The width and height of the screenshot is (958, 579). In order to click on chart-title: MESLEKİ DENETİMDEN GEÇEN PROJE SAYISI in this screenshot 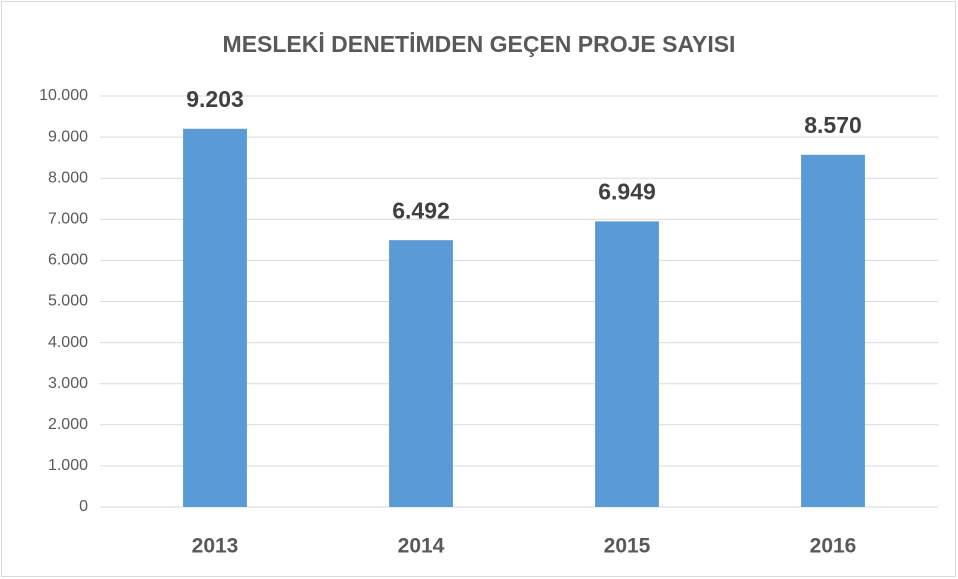, I will do `click(479, 44)`.